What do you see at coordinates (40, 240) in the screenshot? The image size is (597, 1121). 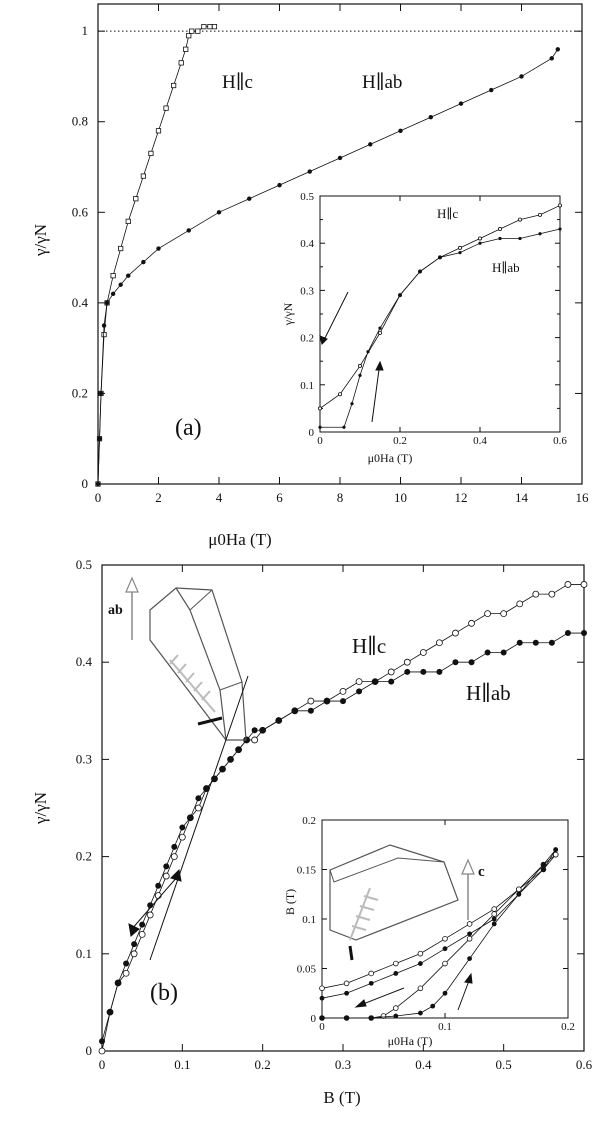 I see `panel-a-ylabel: γ/γN` at bounding box center [40, 240].